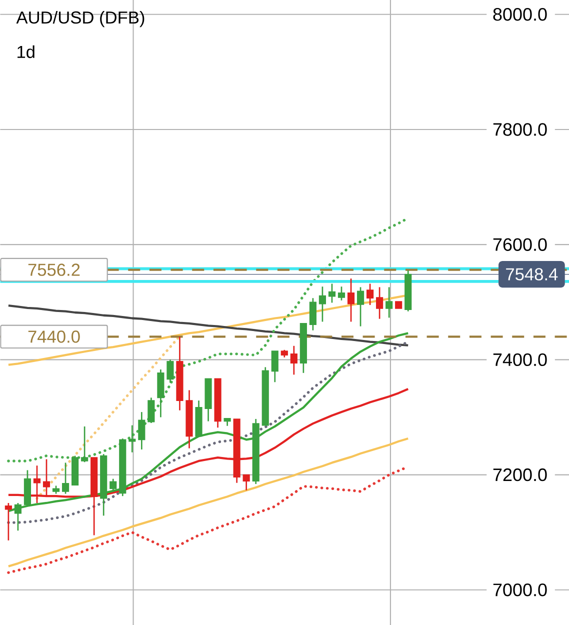 The width and height of the screenshot is (569, 625). I want to click on text: 1d, so click(25, 51).